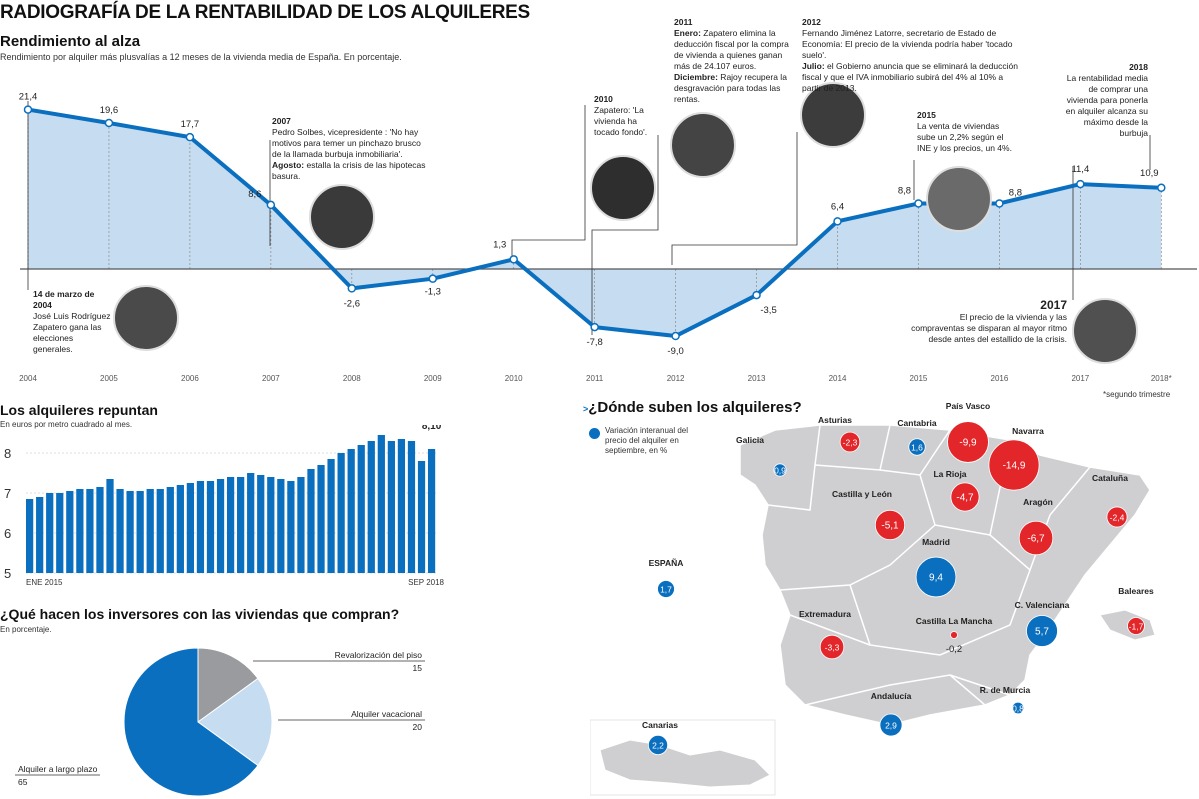 This screenshot has width=1199, height=799. What do you see at coordinates (696, 77) in the screenshot?
I see `annotation-2011-label2: Diciembre:` at bounding box center [696, 77].